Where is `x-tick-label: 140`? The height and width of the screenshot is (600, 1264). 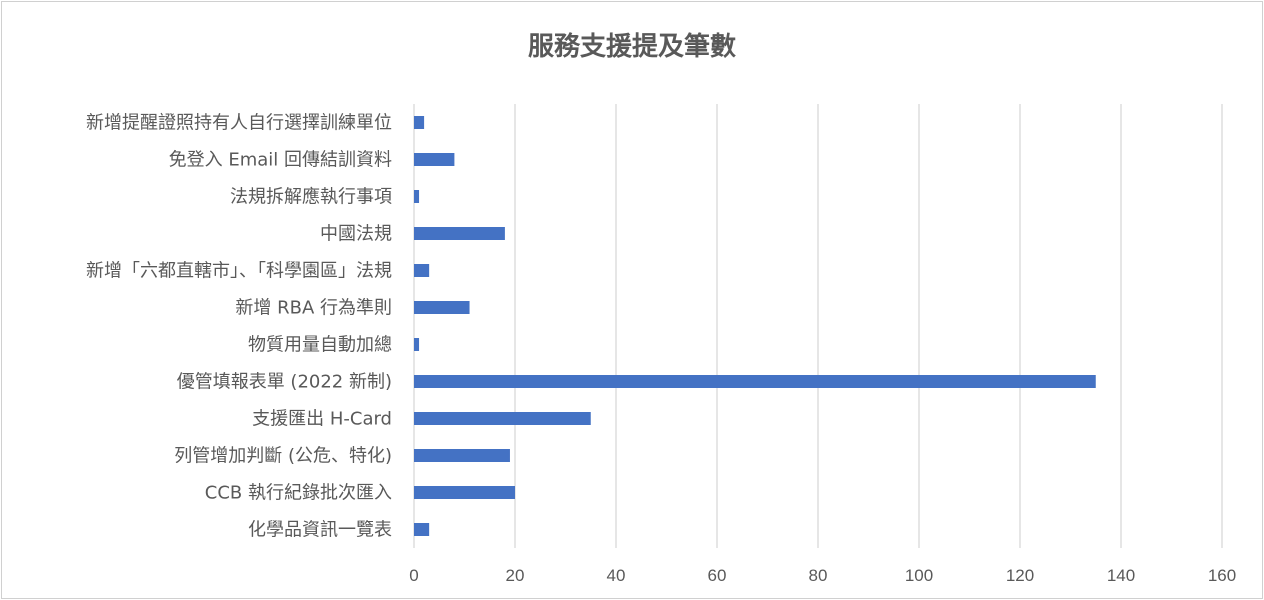 x-tick-label: 140 is located at coordinates (1121, 575).